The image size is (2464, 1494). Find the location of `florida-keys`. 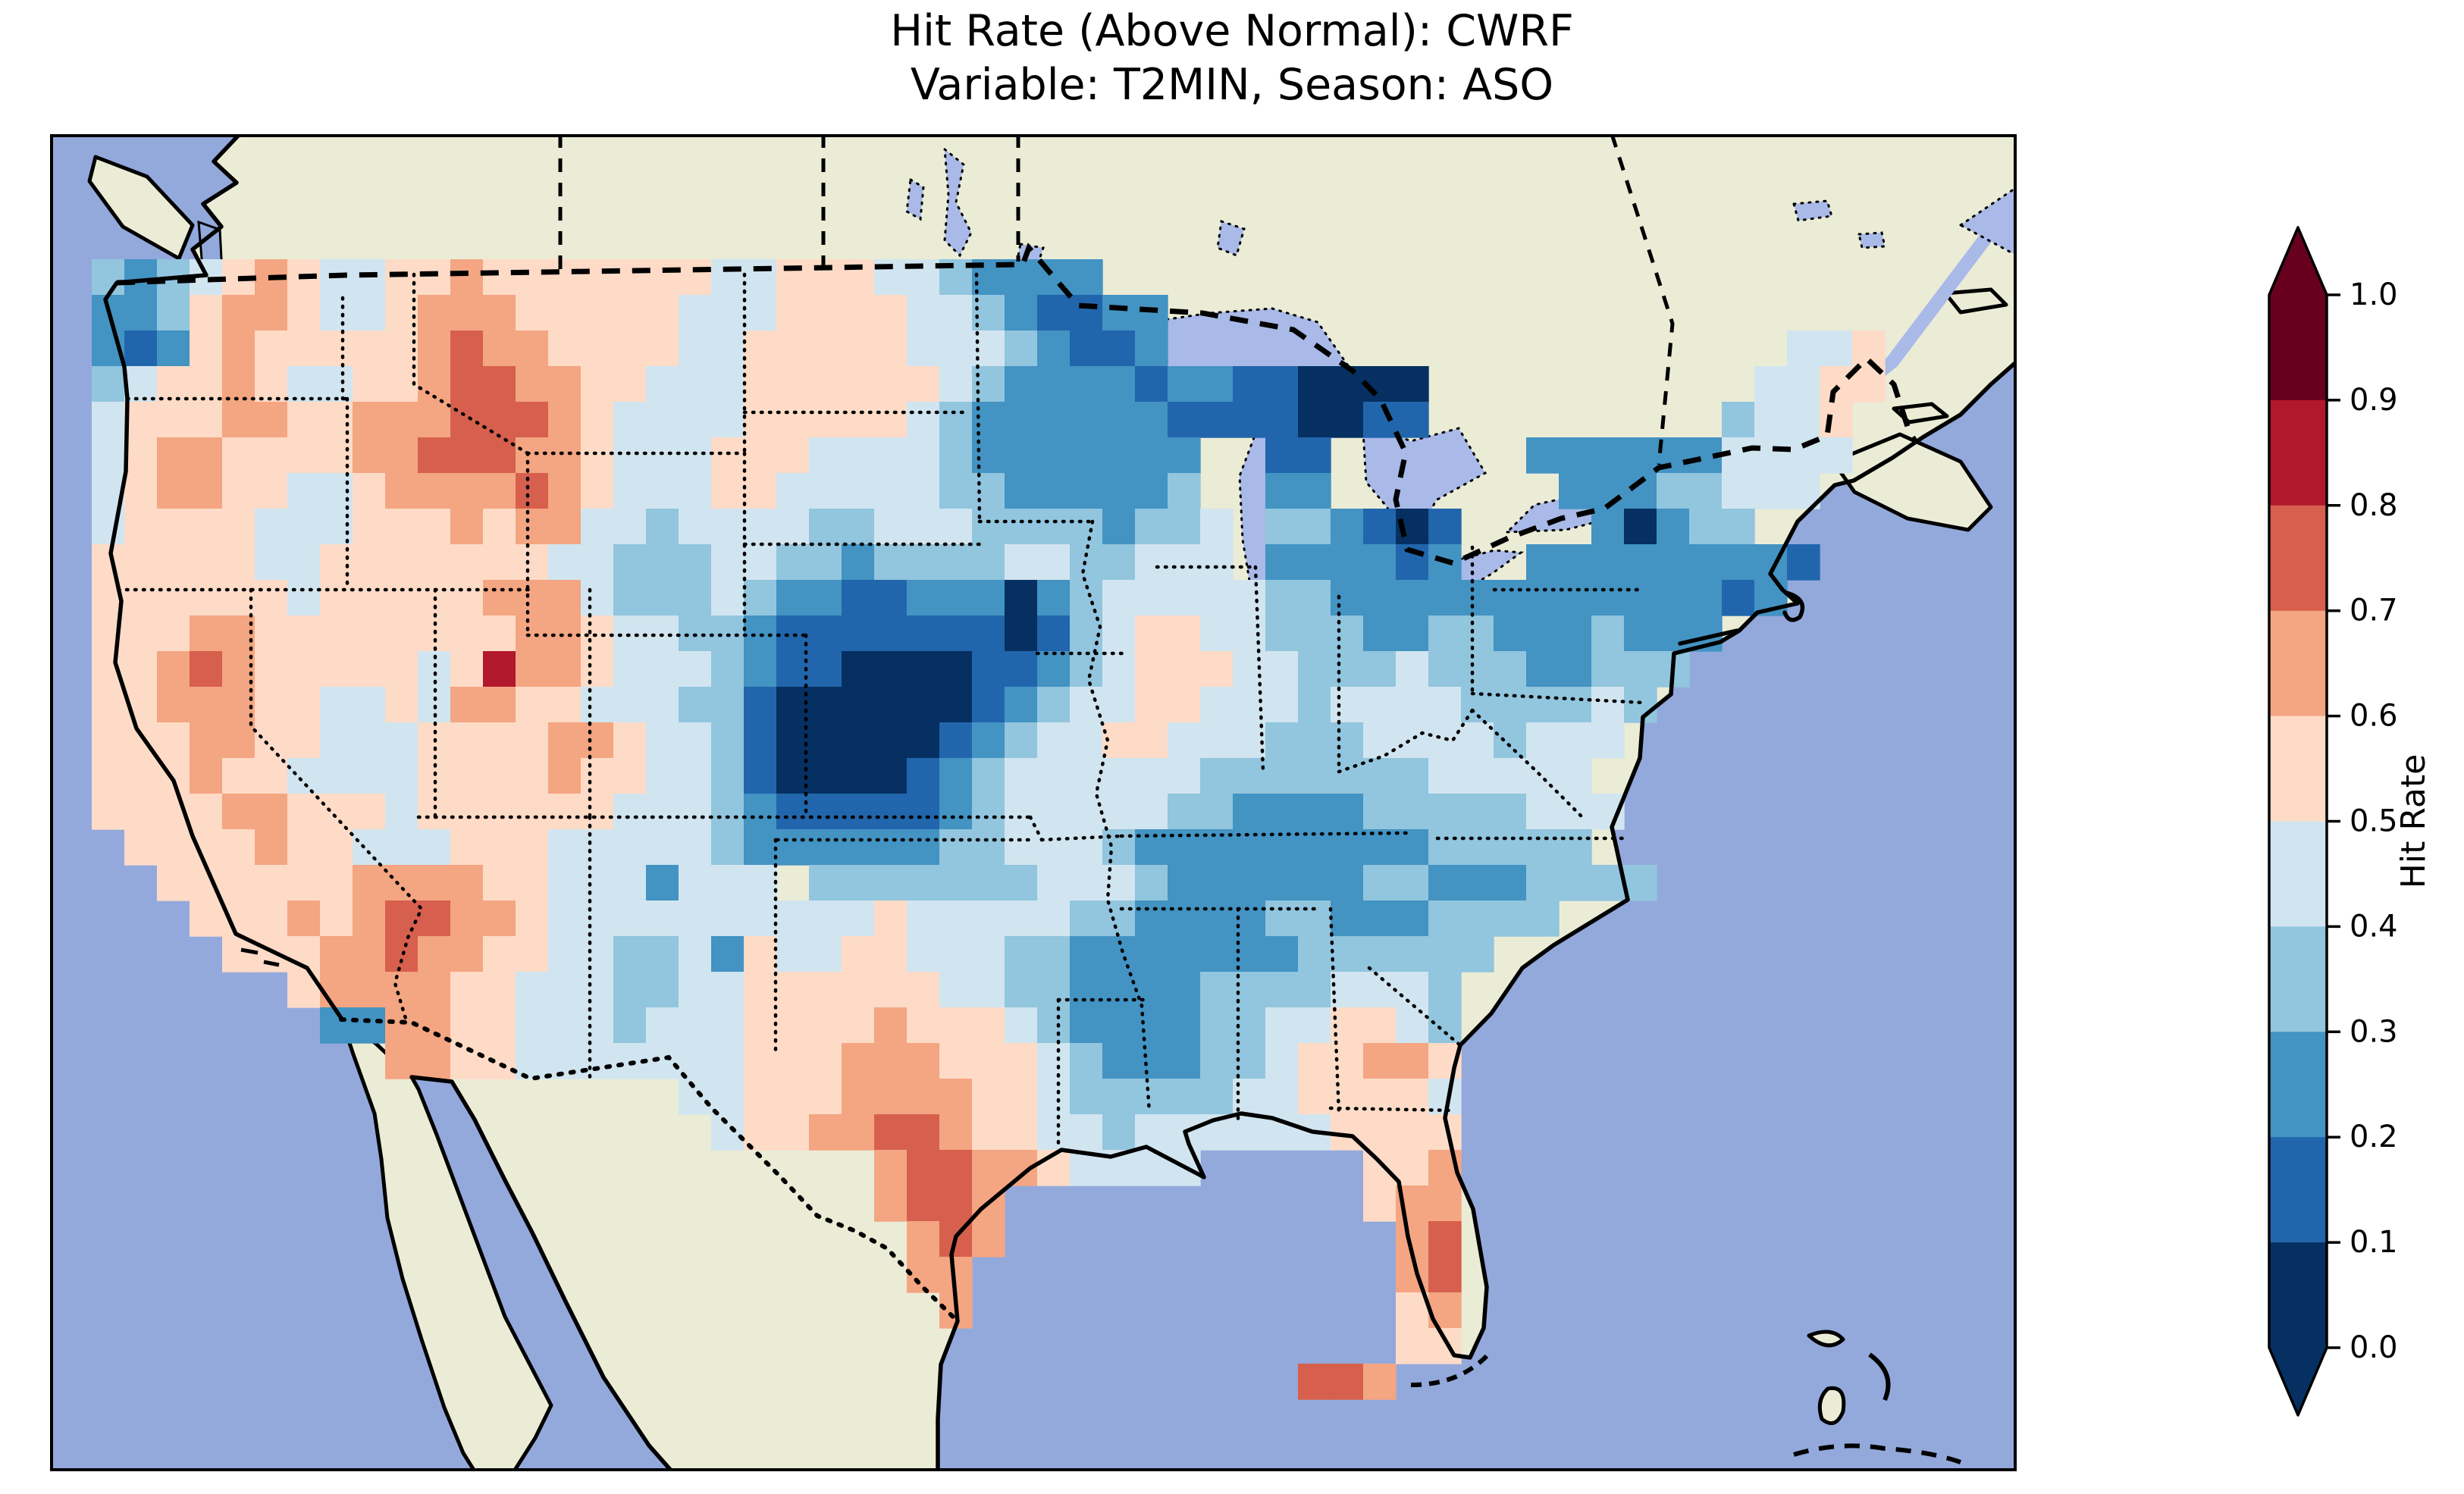

florida-keys is located at coordinates (1447, 1371).